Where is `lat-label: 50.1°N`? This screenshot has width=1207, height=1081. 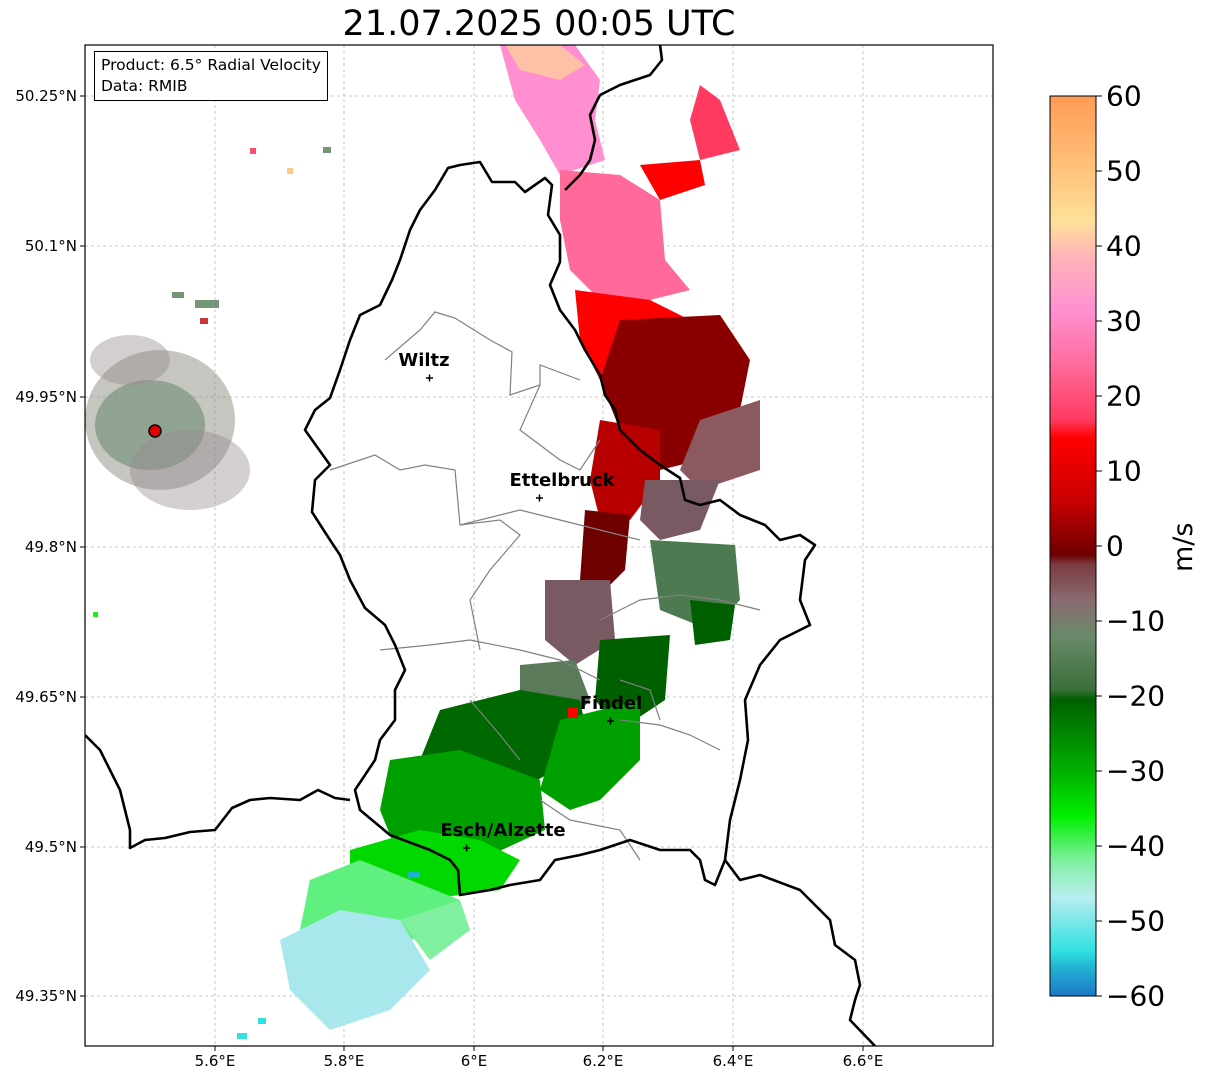 lat-label: 50.1°N is located at coordinates (50, 246).